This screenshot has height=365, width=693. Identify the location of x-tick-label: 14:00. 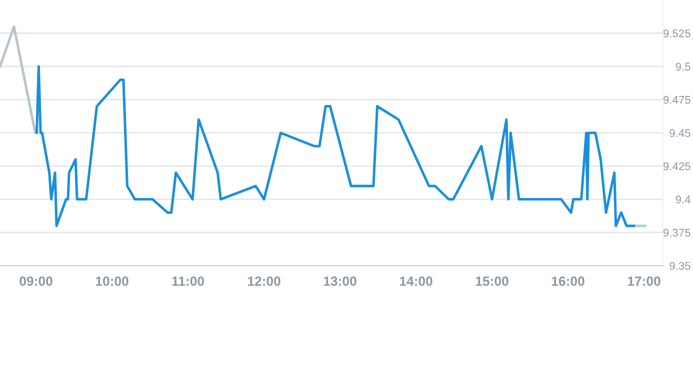
(416, 281).